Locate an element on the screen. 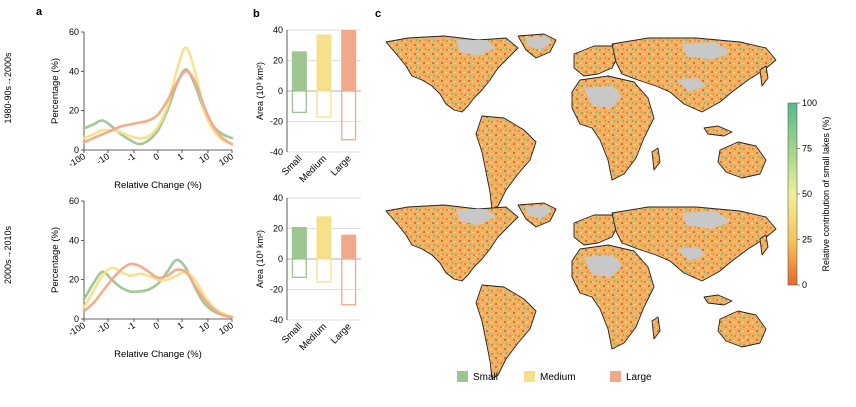 Image resolution: width=856 pixels, height=407 pixels. panel-label-c: c is located at coordinates (378, 14).